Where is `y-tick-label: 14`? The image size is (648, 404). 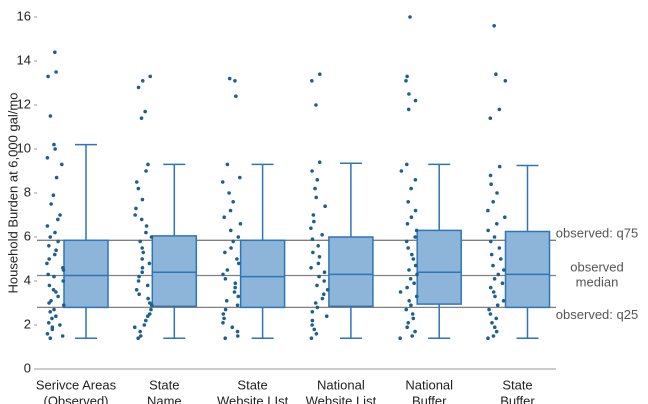
y-tick-label: 14 is located at coordinates (24, 59).